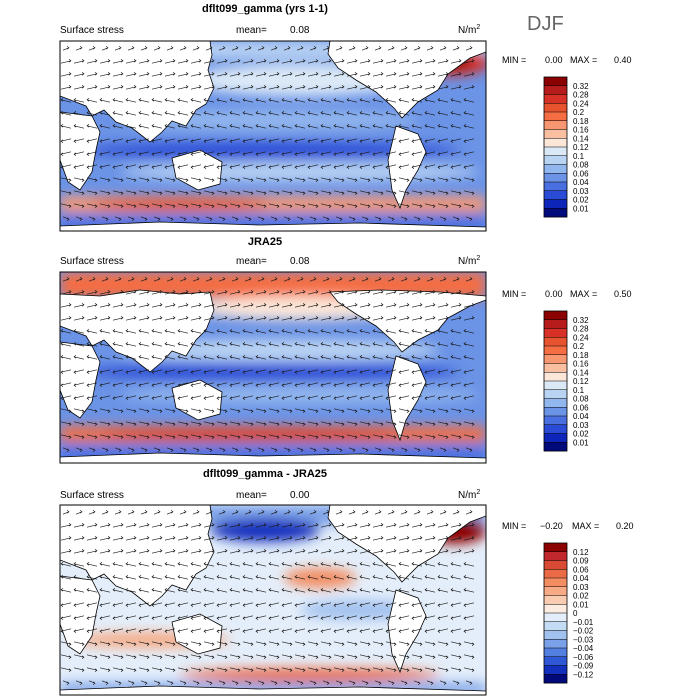 This screenshot has height=700, width=700. I want to click on colorbar-tick-label: 0.14, so click(581, 138).